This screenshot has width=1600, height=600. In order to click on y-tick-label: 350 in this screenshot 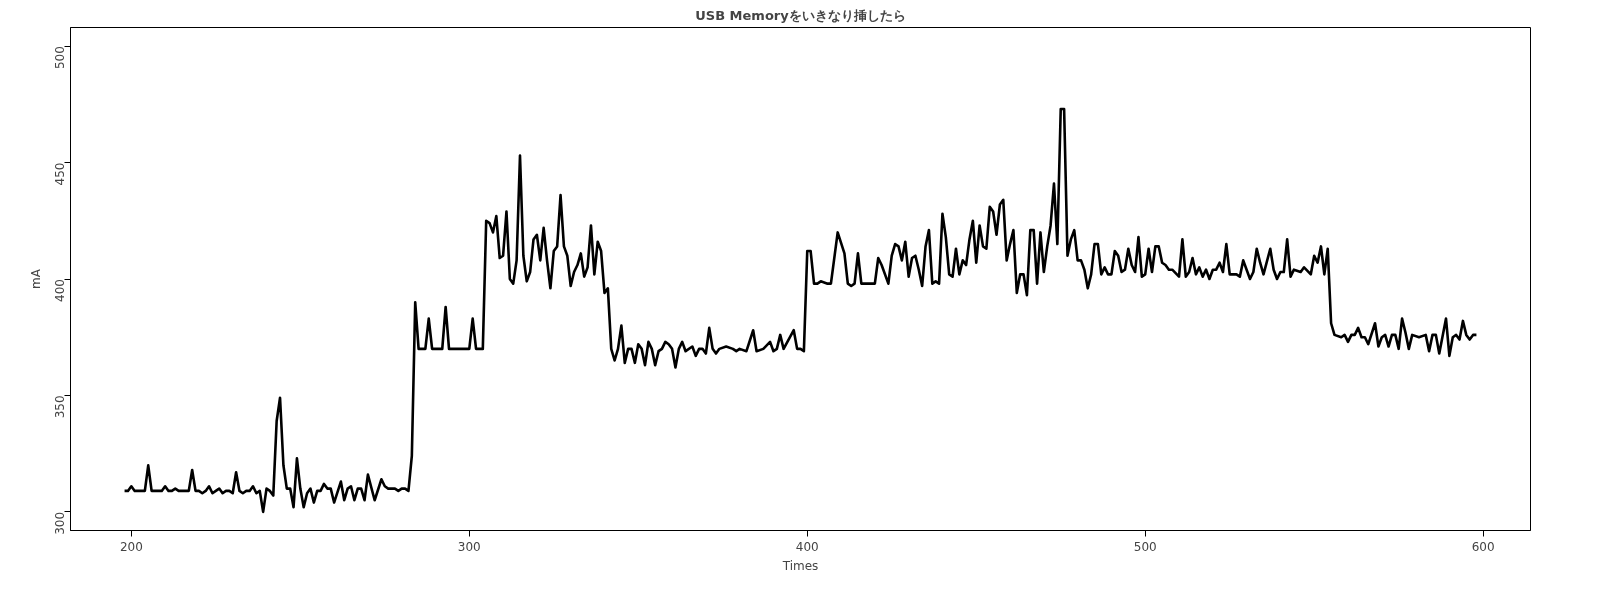, I will do `click(60, 407)`.